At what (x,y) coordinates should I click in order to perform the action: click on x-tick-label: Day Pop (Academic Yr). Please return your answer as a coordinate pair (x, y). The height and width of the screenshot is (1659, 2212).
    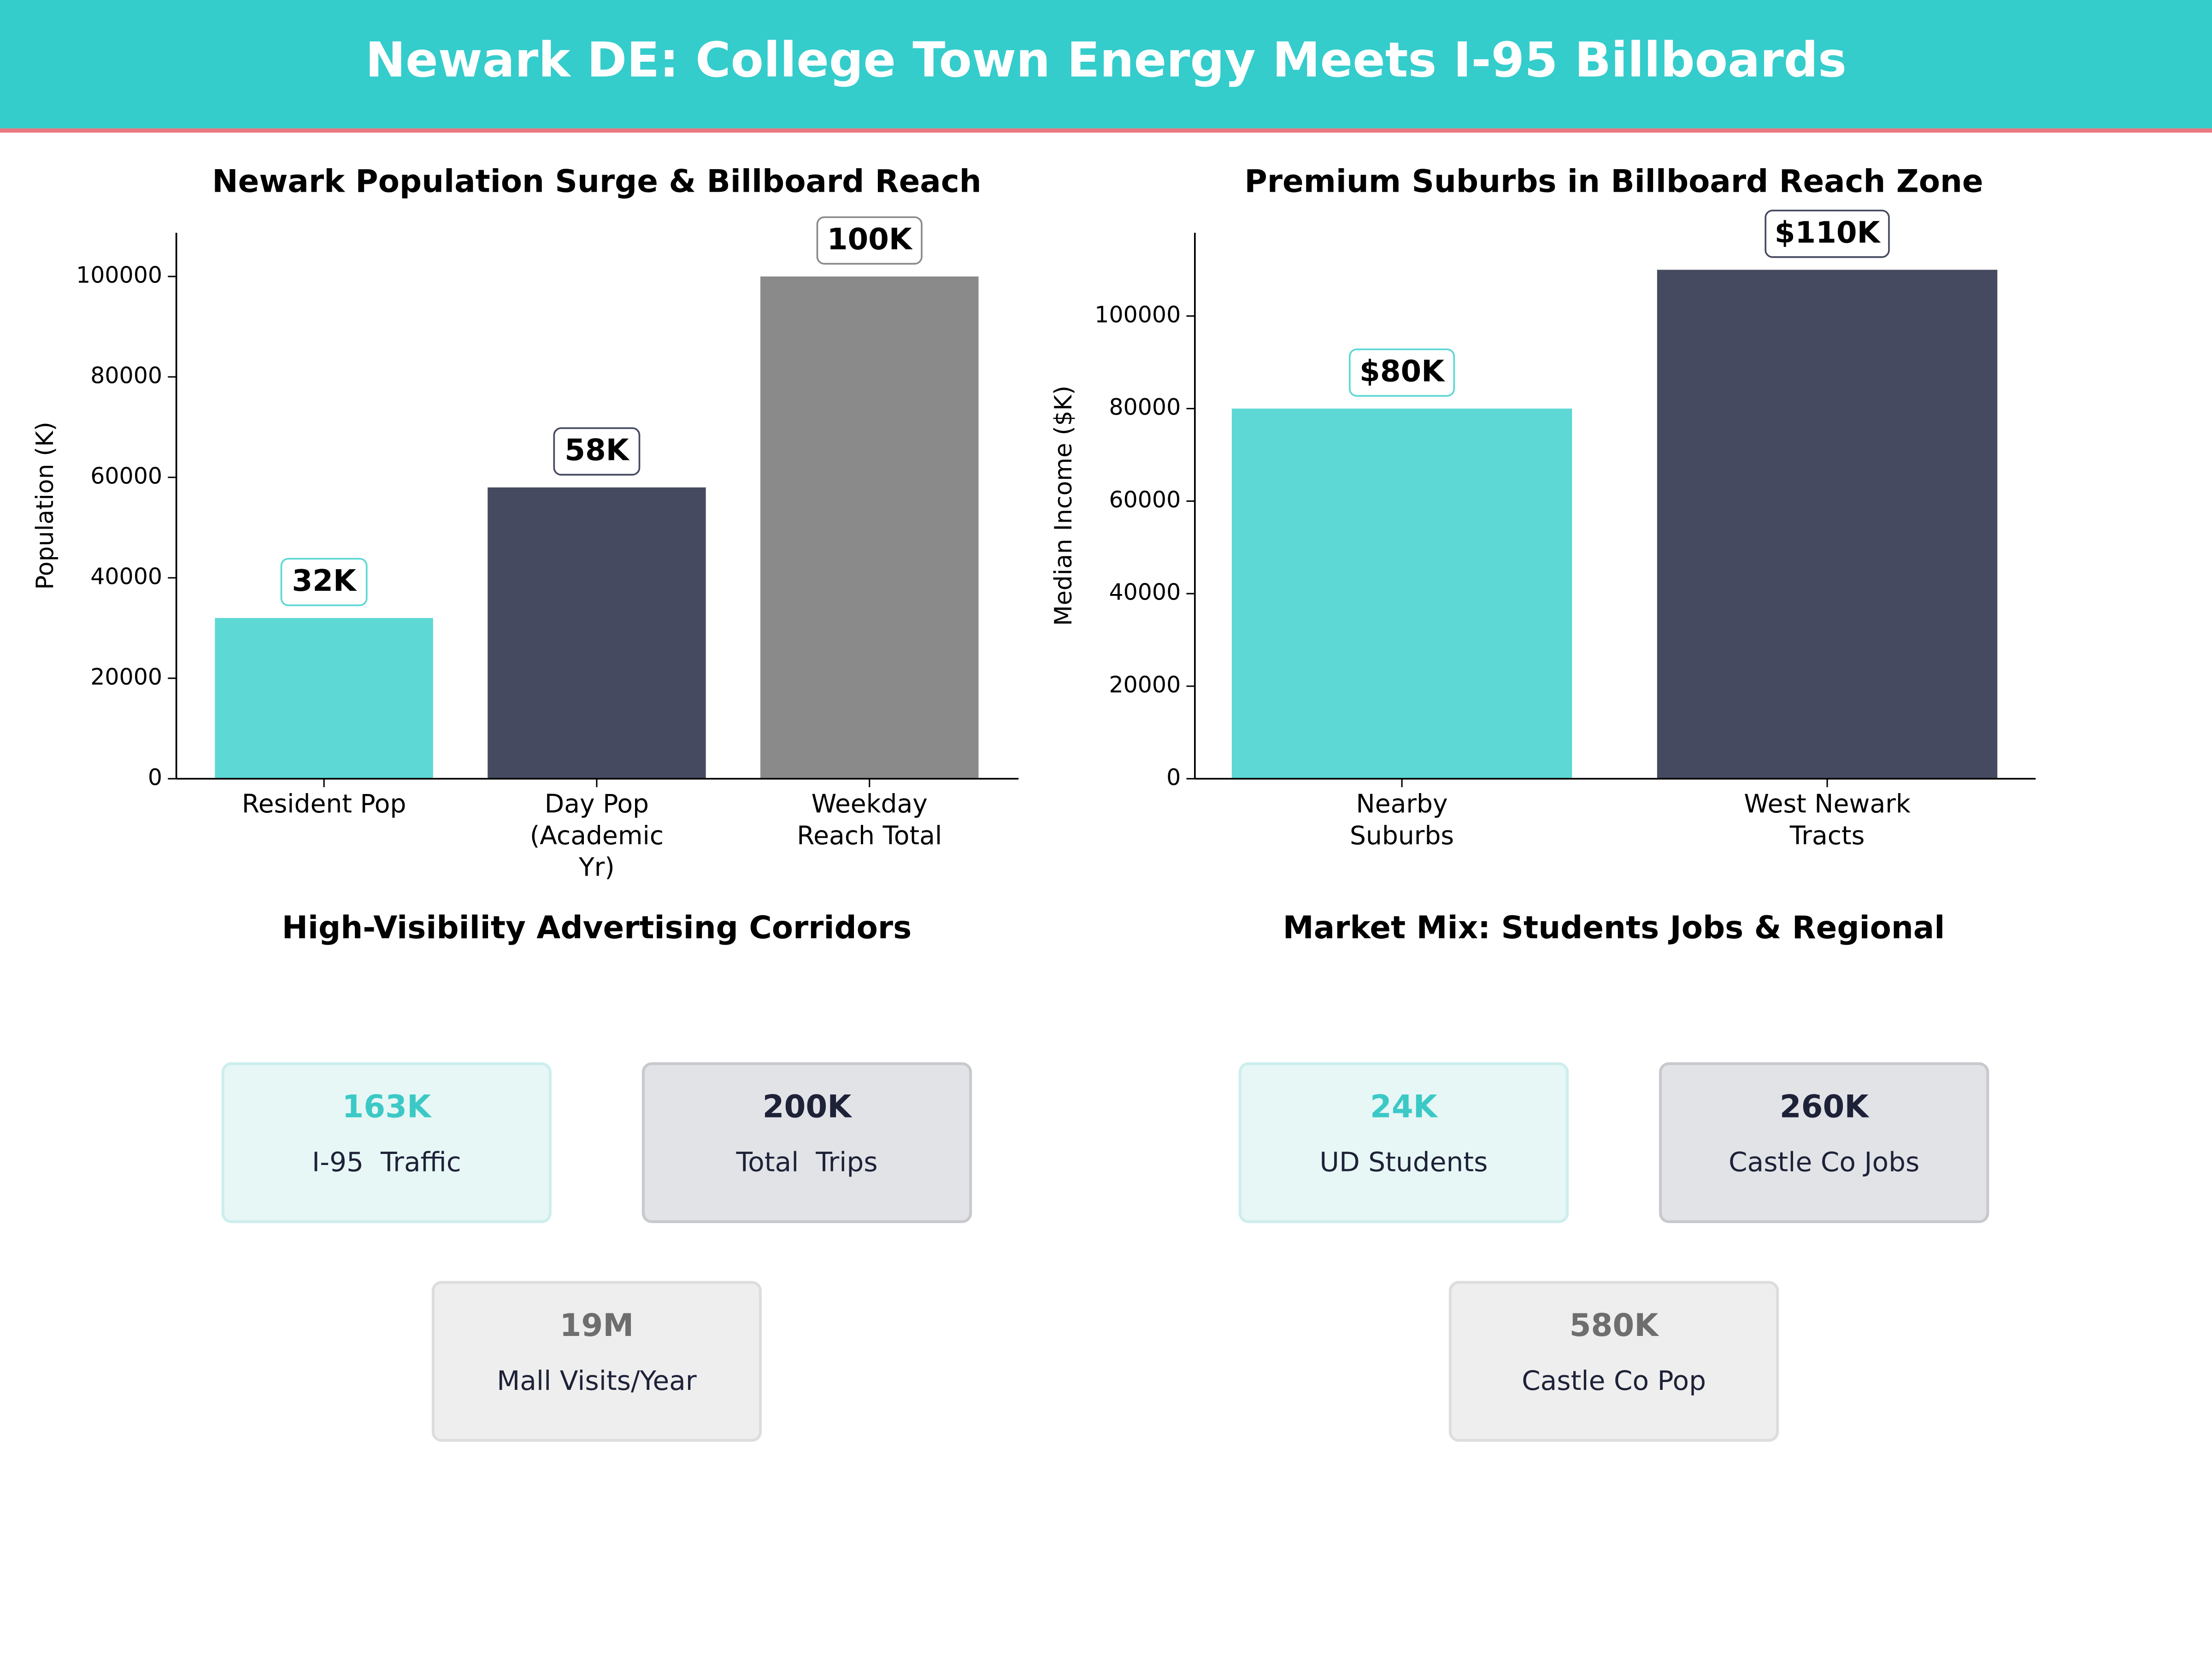
    Looking at the image, I should click on (597, 835).